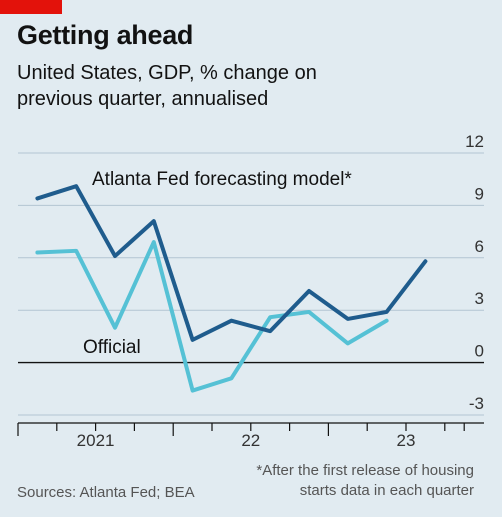  Describe the element at coordinates (406, 440) in the screenshot. I see `x-year-label: 23` at that location.